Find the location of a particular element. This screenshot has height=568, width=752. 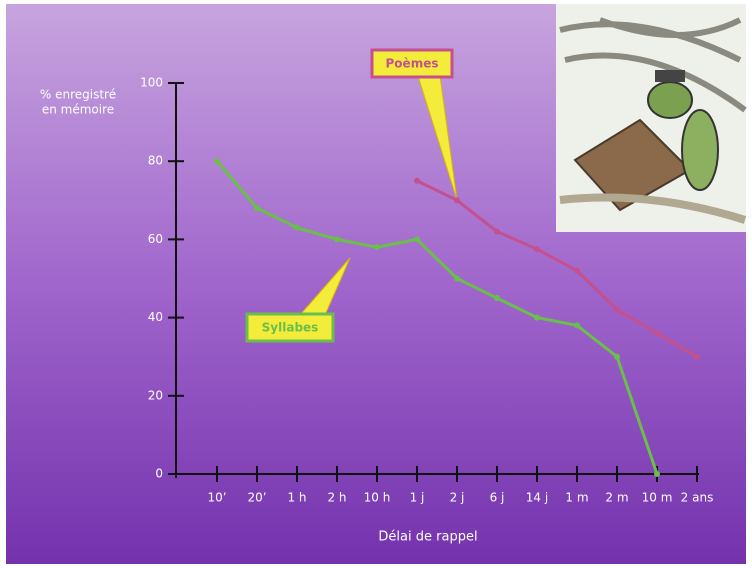

illustration is located at coordinates (651, 118).